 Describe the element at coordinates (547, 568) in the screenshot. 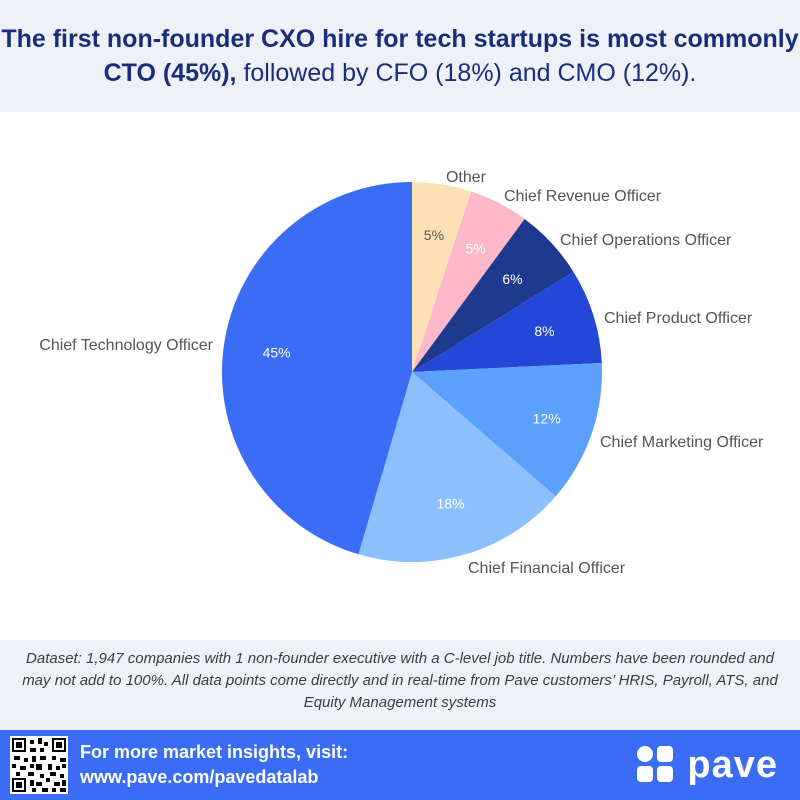

I see `slice-category-label: Chief Financial Officer` at that location.